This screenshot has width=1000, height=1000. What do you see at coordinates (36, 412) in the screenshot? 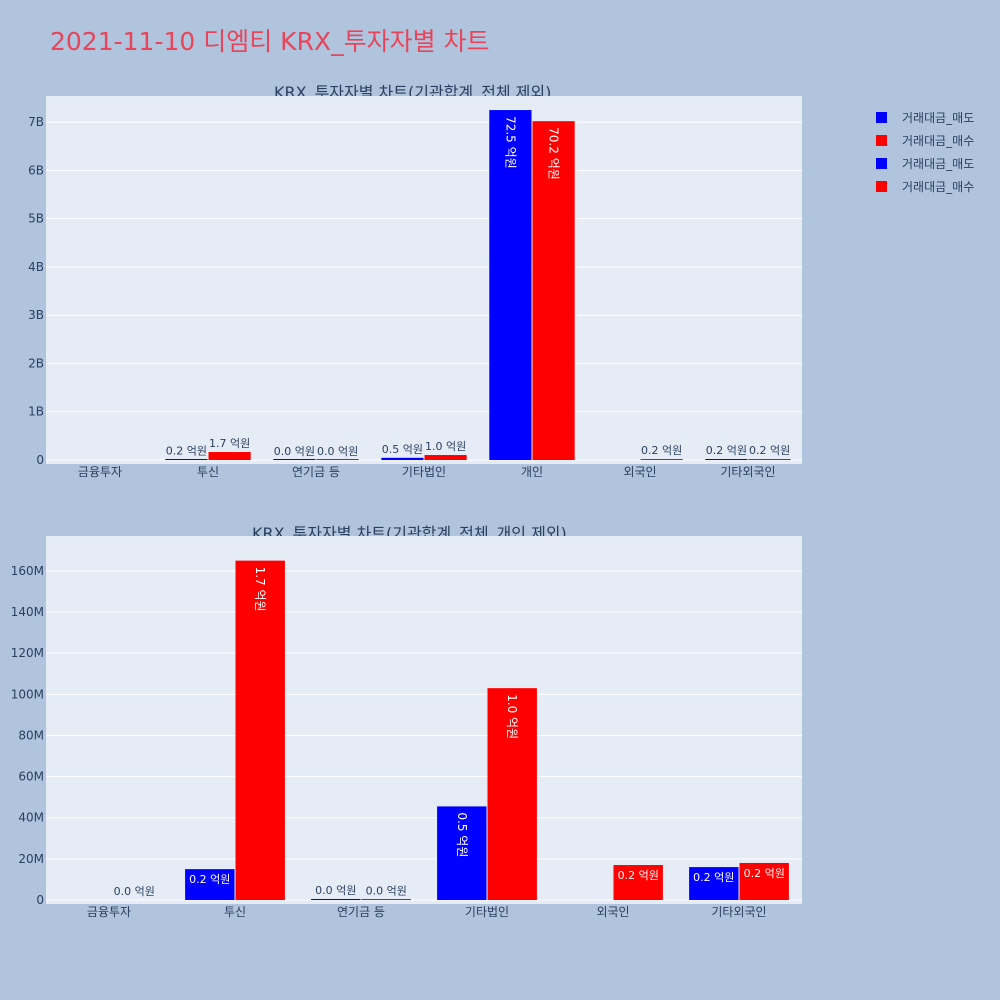
I see `y-tick-label: 1B` at bounding box center [36, 412].